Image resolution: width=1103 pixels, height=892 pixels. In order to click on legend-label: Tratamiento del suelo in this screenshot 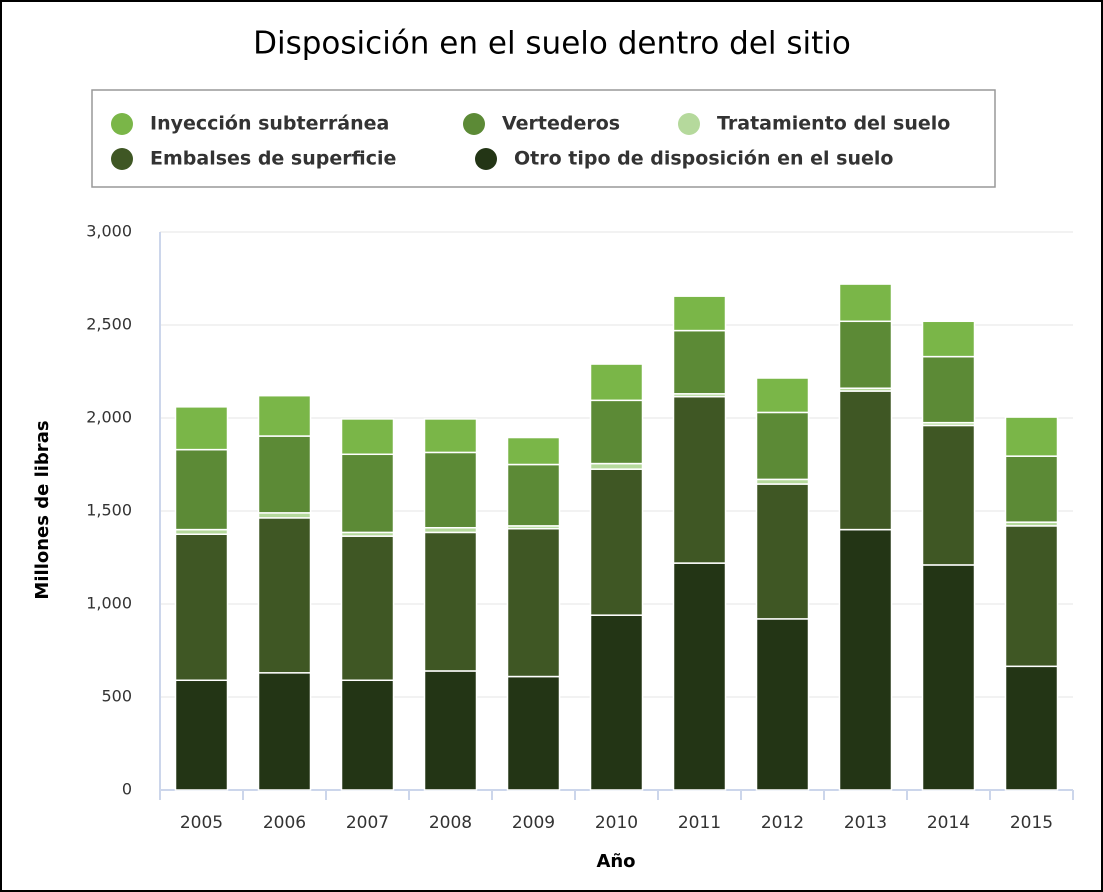, I will do `click(833, 124)`.